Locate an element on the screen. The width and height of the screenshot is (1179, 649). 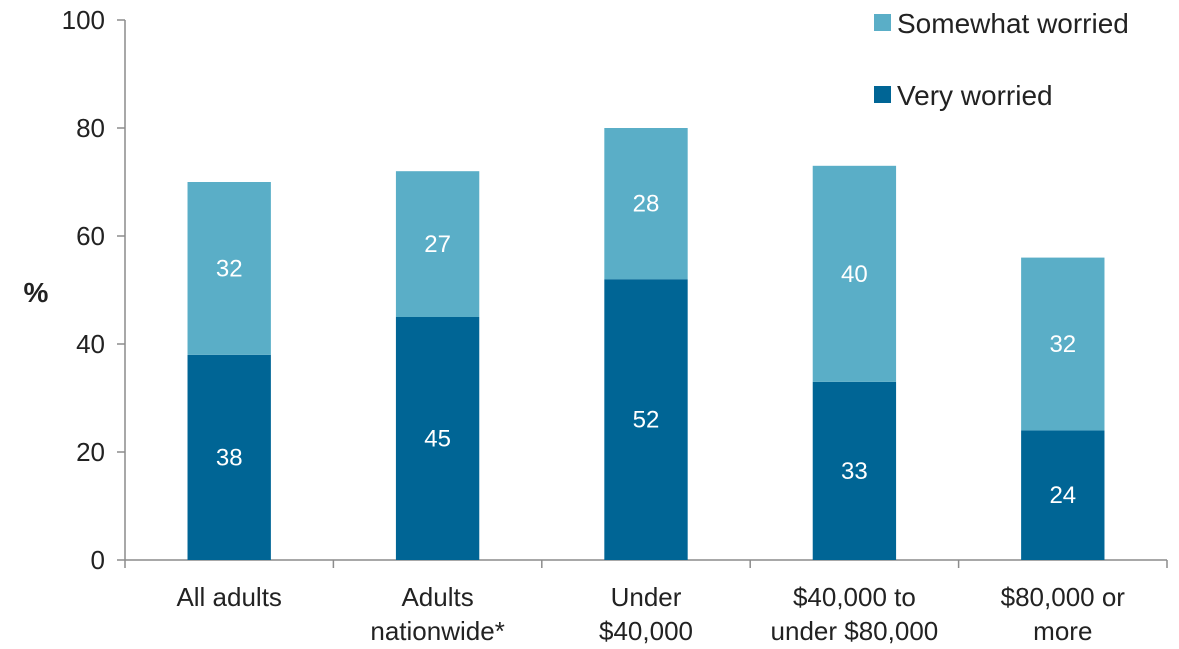
legend-label: Very worried is located at coordinates (975, 95).